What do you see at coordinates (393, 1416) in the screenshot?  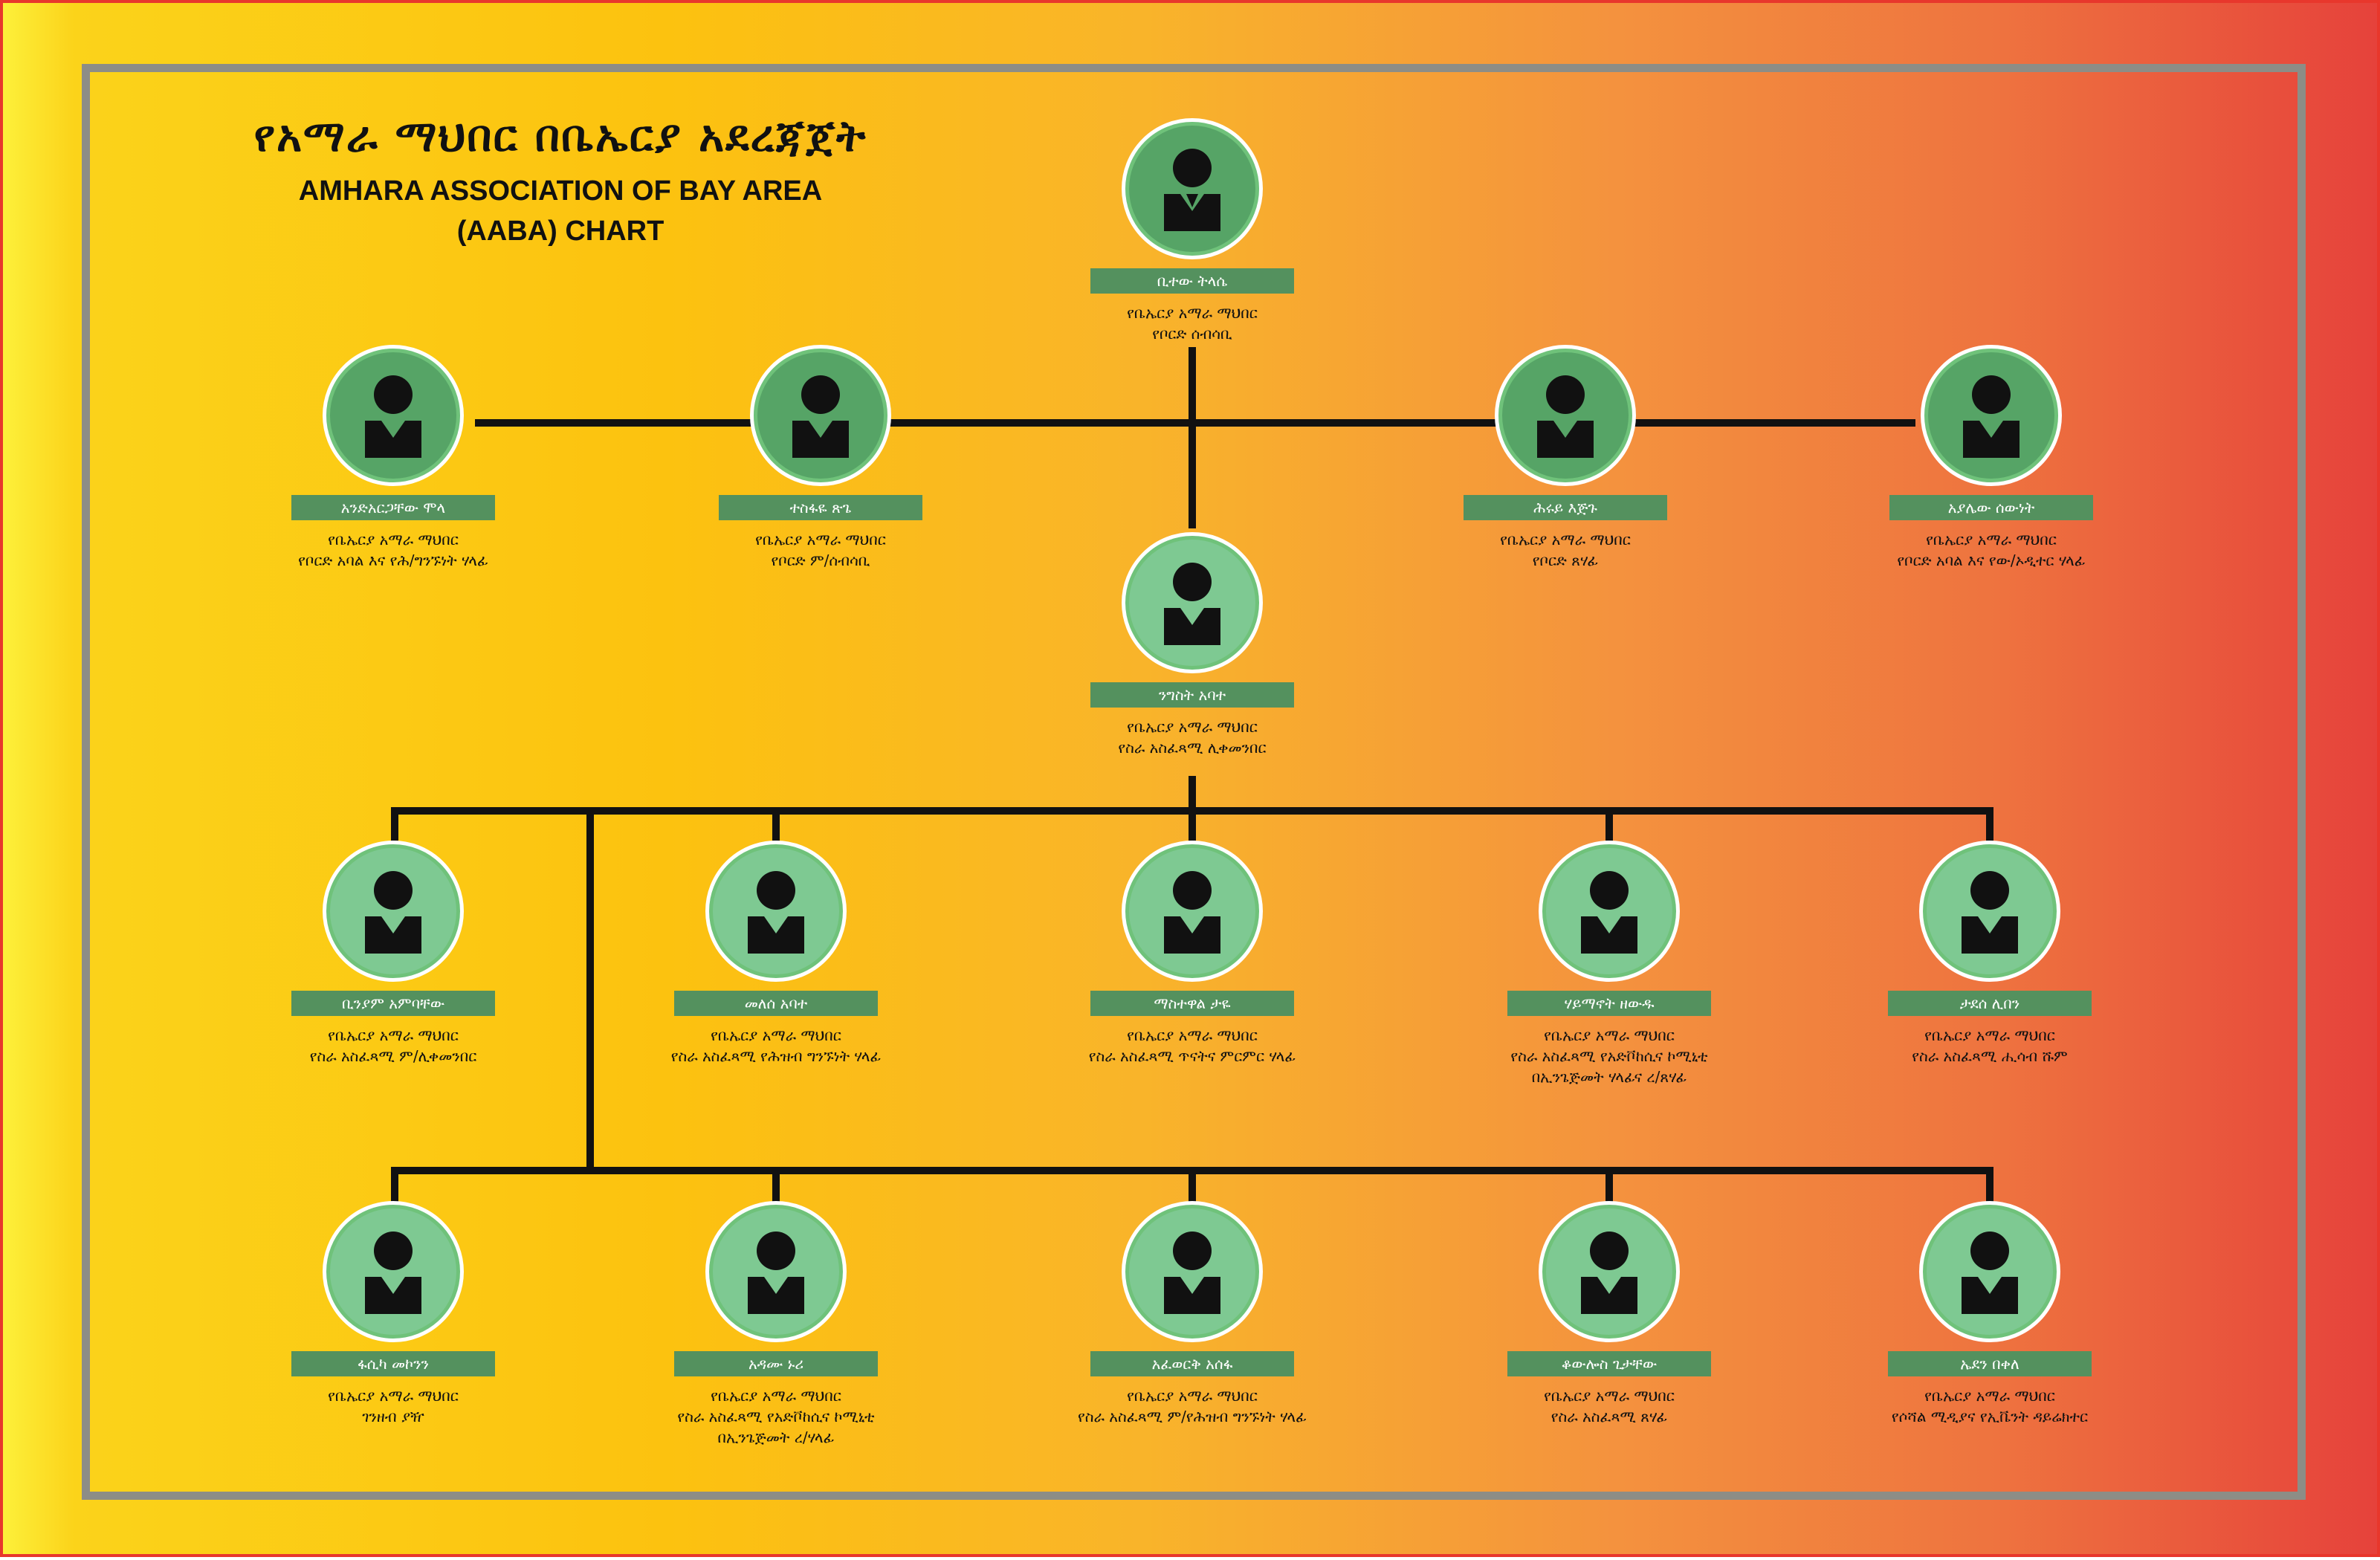 I see `role-line: ገንዘብ ያዥ` at bounding box center [393, 1416].